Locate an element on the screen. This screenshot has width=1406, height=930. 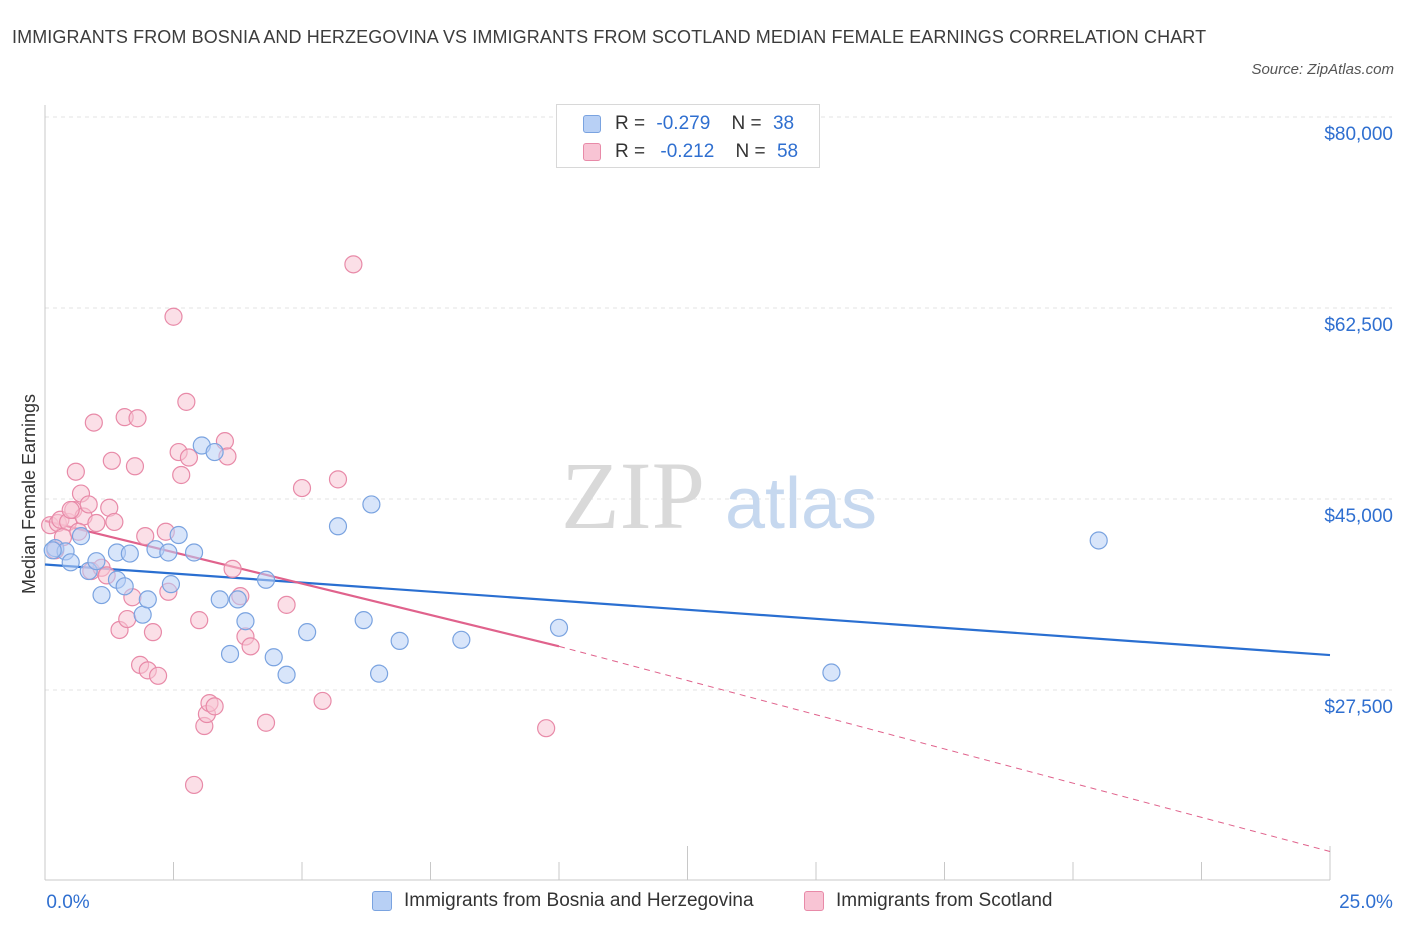
legend-r-value: -0.212 is located at coordinates (687, 151).